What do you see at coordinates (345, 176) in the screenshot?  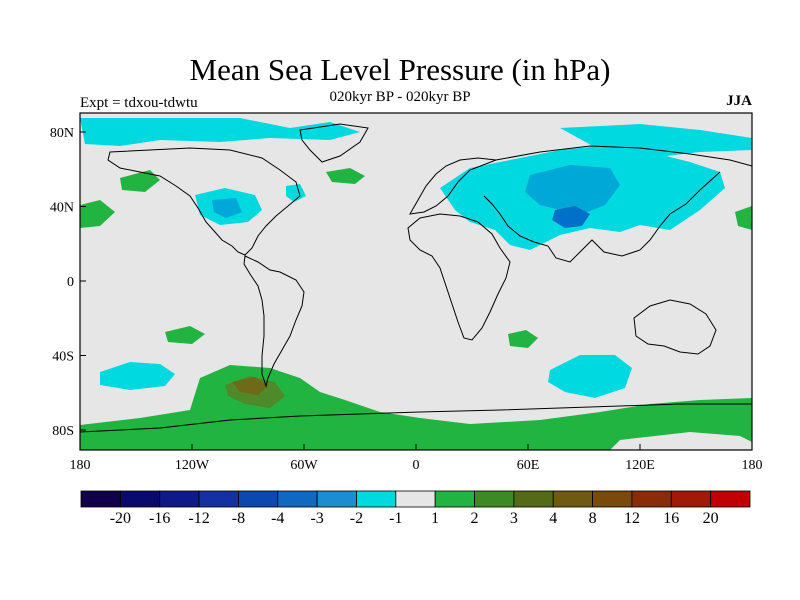 I see `anomaly-region-north-atlantic-positive` at bounding box center [345, 176].